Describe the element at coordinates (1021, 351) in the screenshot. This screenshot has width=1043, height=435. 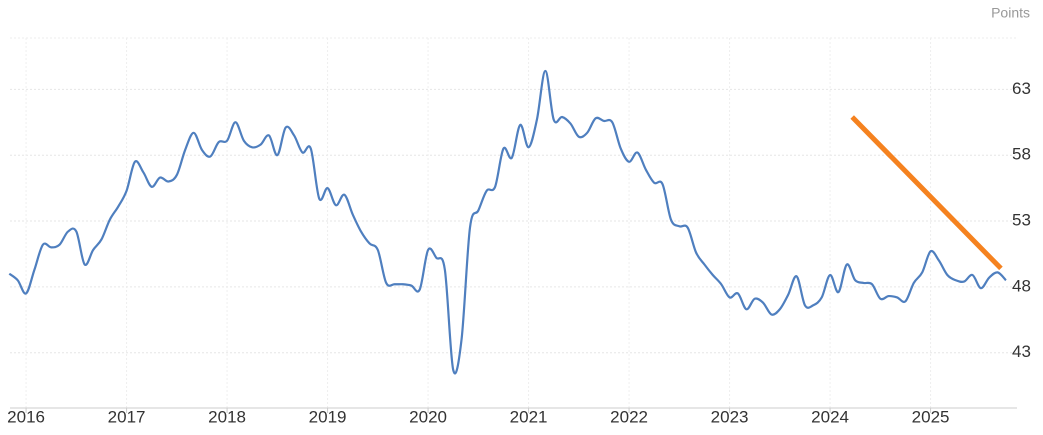
I see `y-tick-label: 43` at that location.